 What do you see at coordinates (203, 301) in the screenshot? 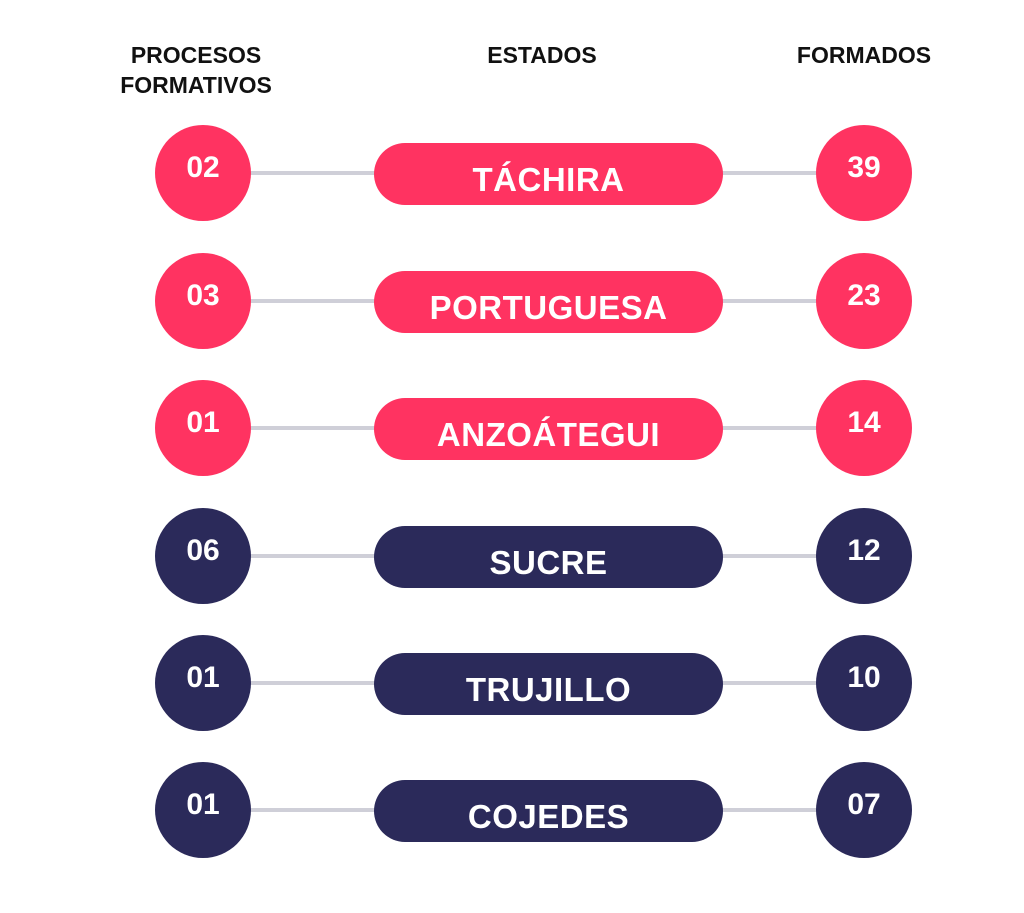
I see `procesos-count-circle: 03` at bounding box center [203, 301].